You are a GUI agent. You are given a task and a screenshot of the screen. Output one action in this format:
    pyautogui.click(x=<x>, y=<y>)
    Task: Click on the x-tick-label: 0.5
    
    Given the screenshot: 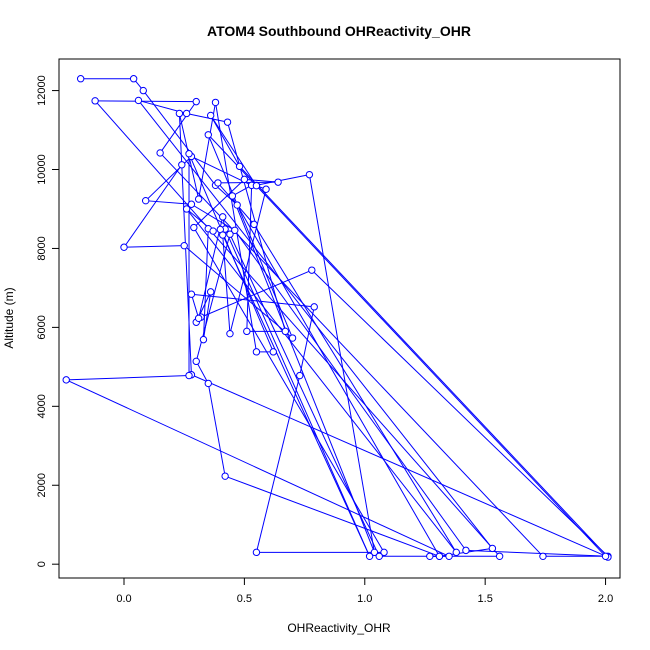 What is the action you would take?
    pyautogui.click(x=244, y=599)
    